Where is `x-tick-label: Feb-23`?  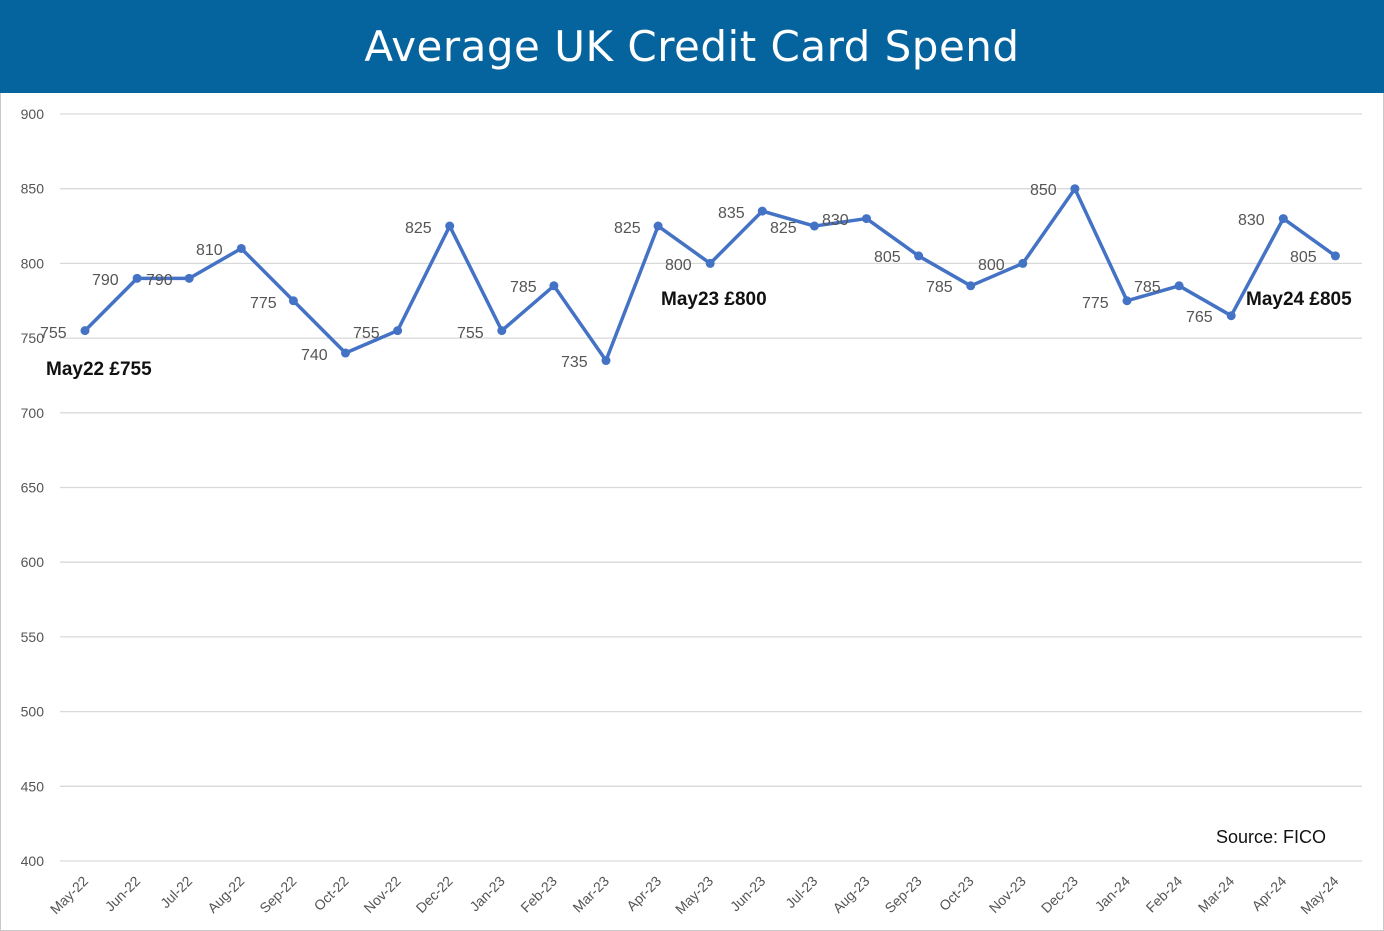
x-tick-label: Feb-23 is located at coordinates (538, 894).